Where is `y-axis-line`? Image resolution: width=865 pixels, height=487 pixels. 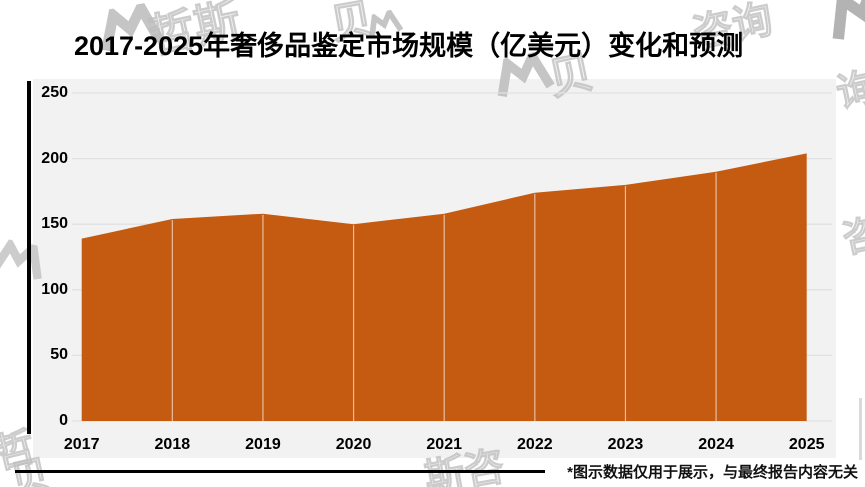 y-axis-line is located at coordinates (29, 257).